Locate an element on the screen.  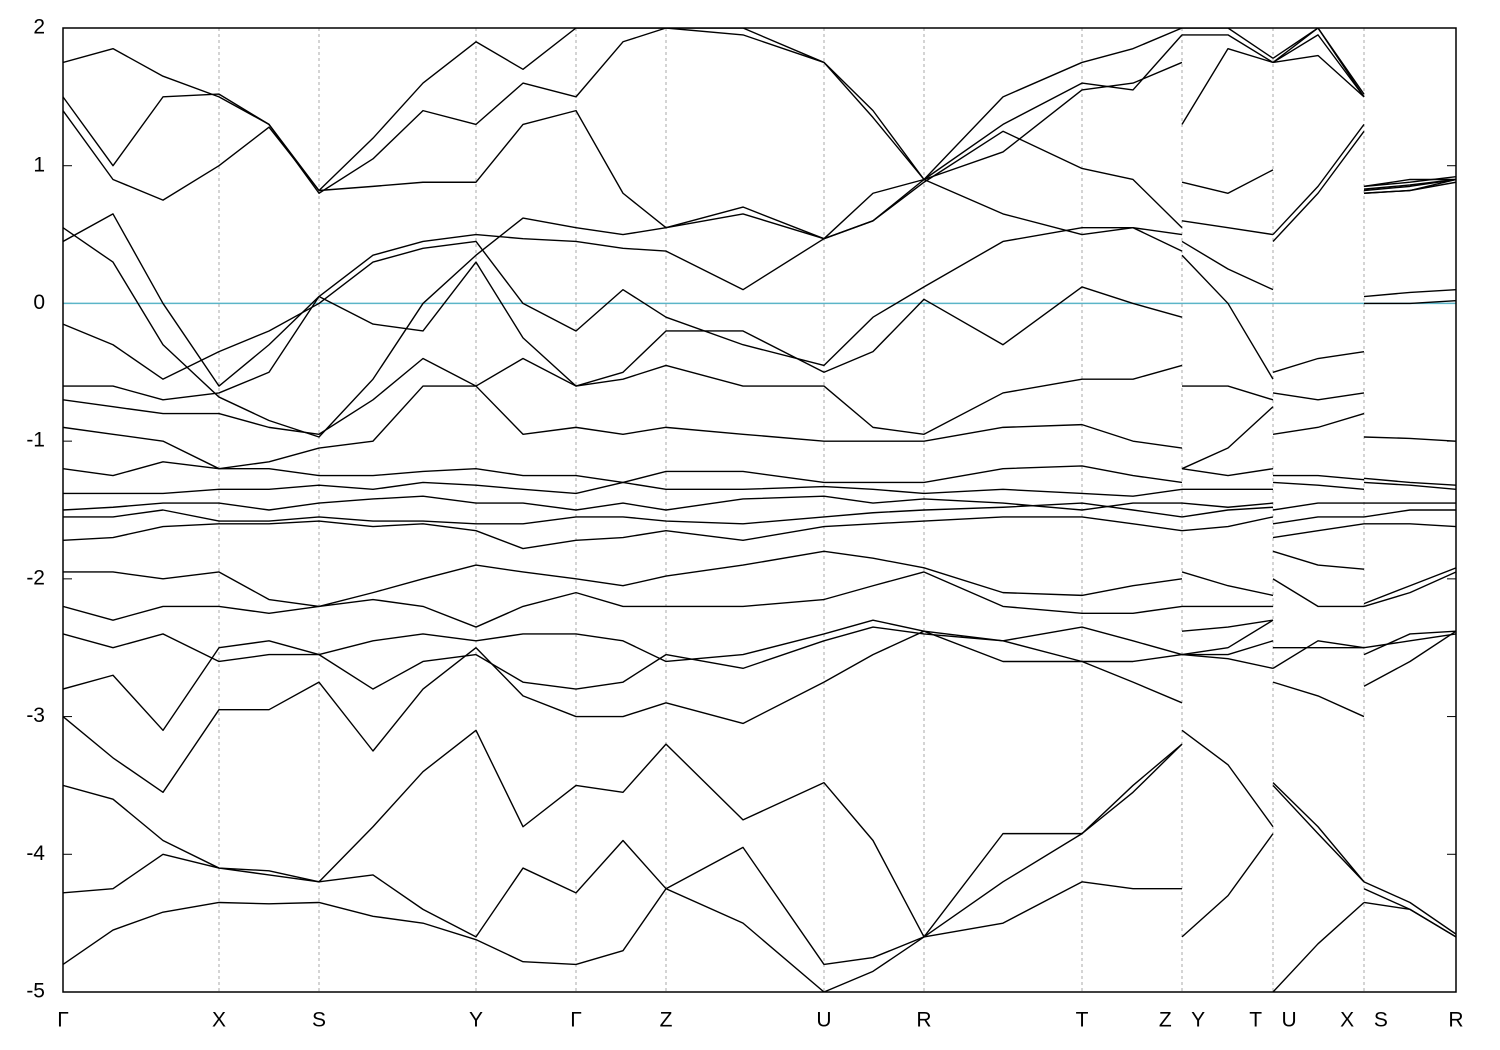
x-tick-label: X is located at coordinates (219, 1020).